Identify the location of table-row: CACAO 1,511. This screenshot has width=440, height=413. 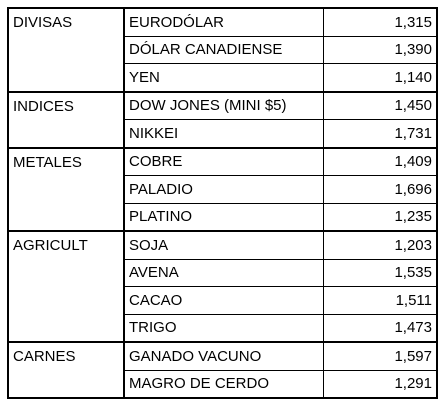
(223, 300).